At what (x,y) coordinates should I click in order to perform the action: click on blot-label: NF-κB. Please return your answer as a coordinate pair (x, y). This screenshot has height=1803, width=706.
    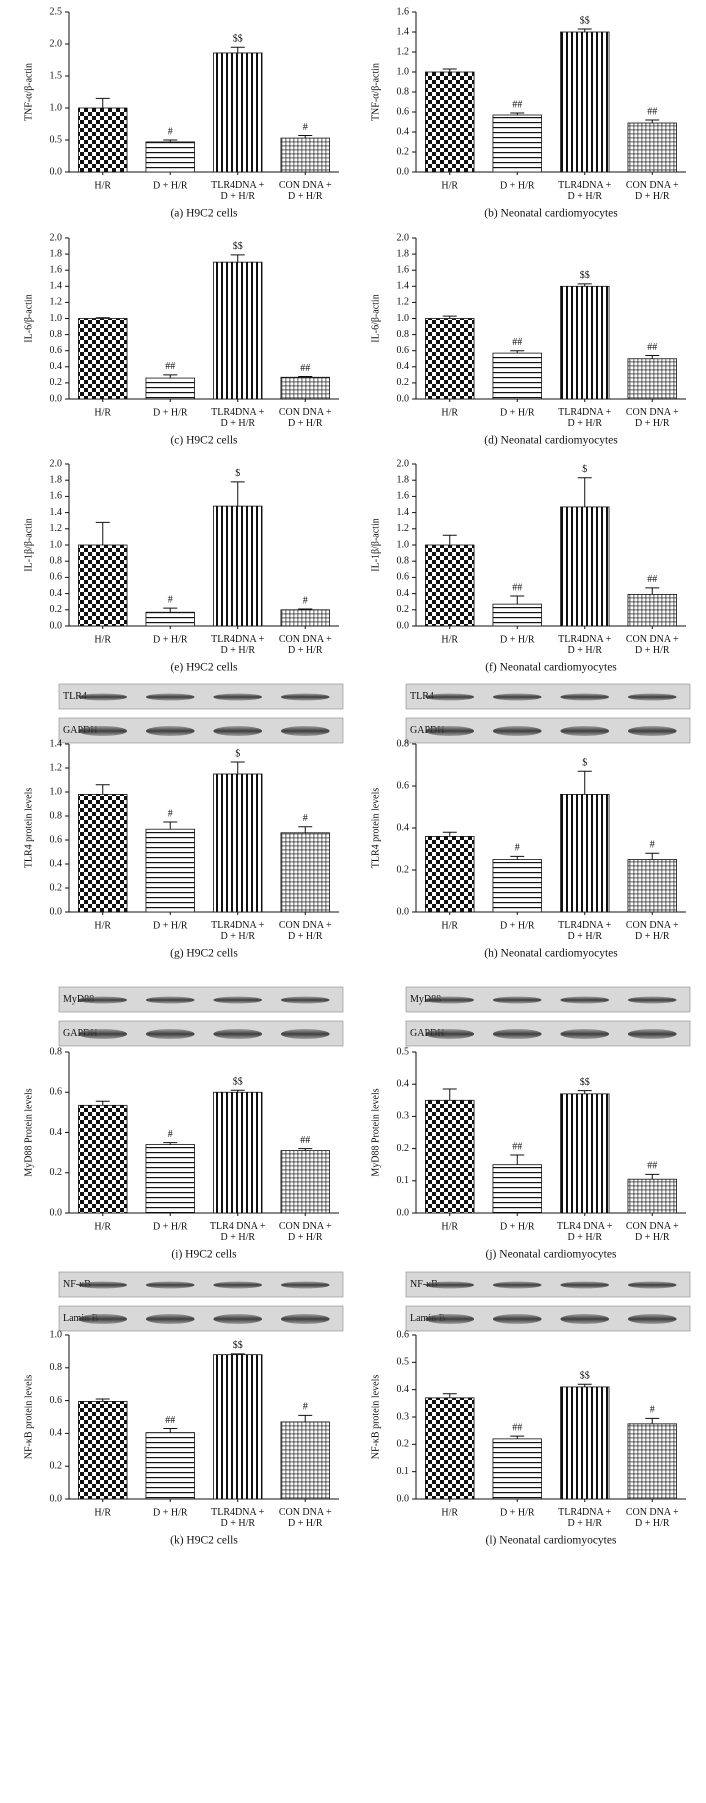
    Looking at the image, I should click on (77, 1284).